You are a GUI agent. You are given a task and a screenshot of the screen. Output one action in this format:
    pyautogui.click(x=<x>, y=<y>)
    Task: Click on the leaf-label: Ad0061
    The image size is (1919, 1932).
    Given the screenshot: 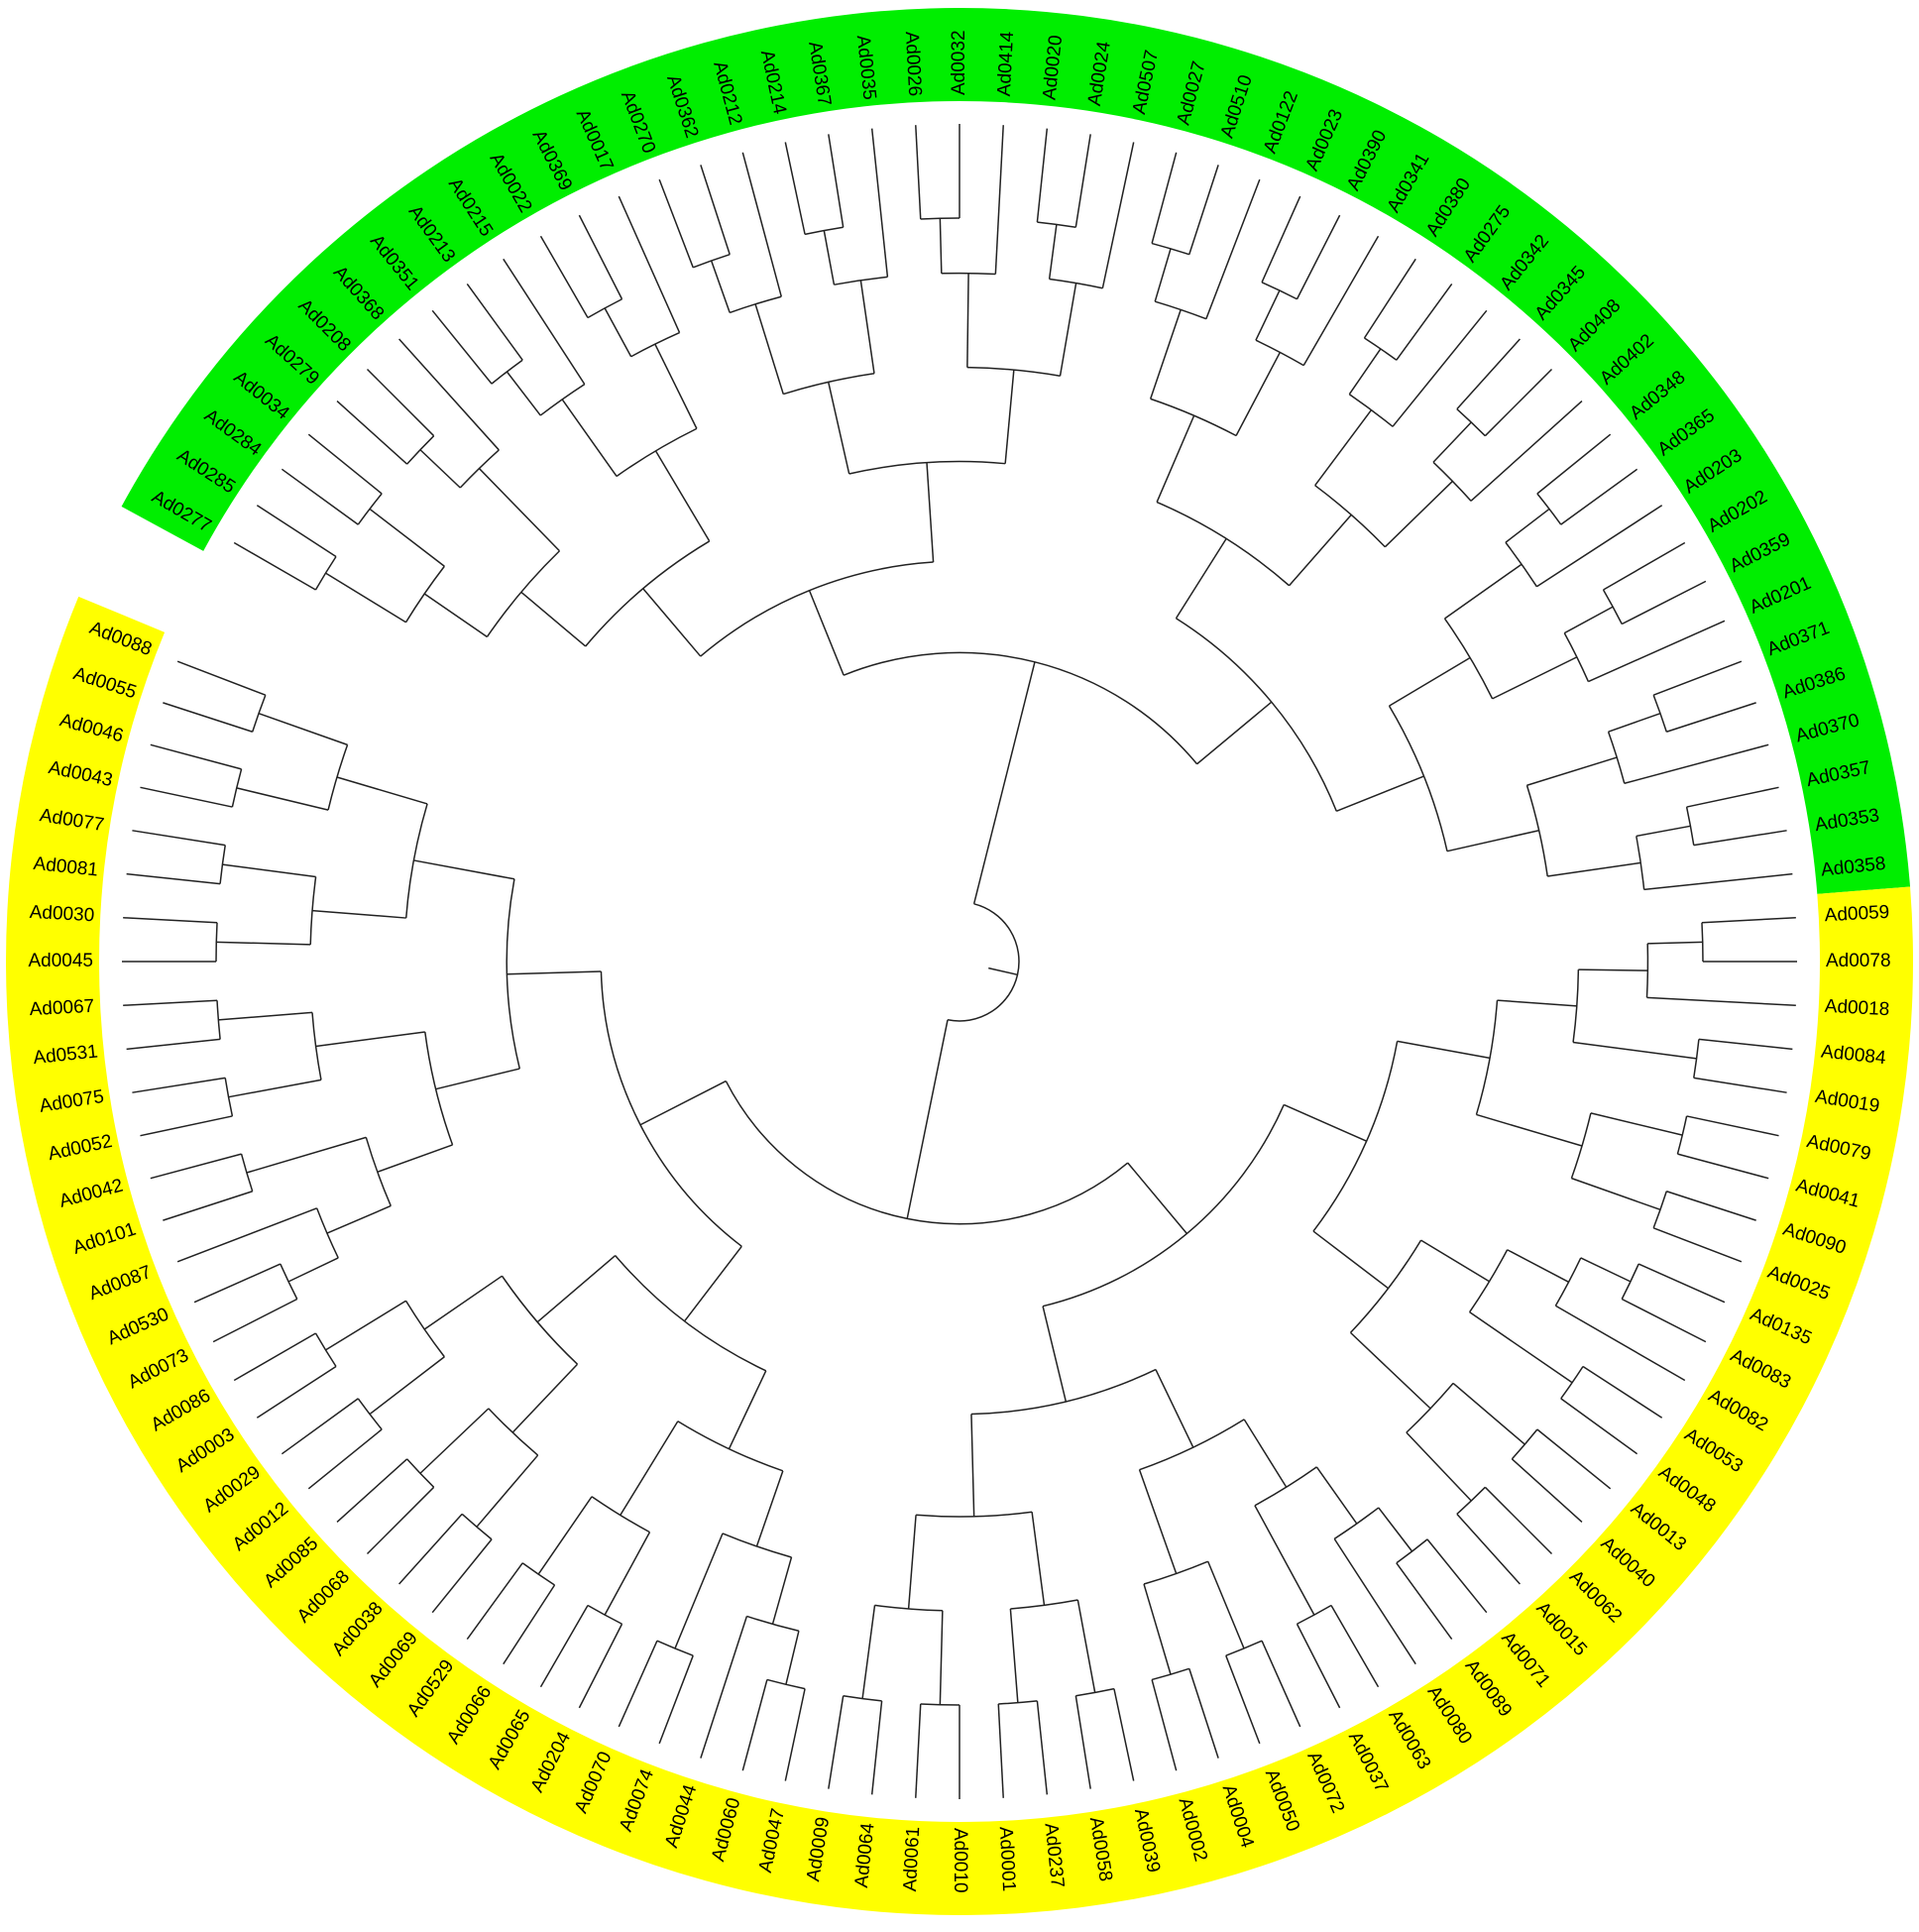 What is the action you would take?
    pyautogui.click(x=912, y=1859)
    